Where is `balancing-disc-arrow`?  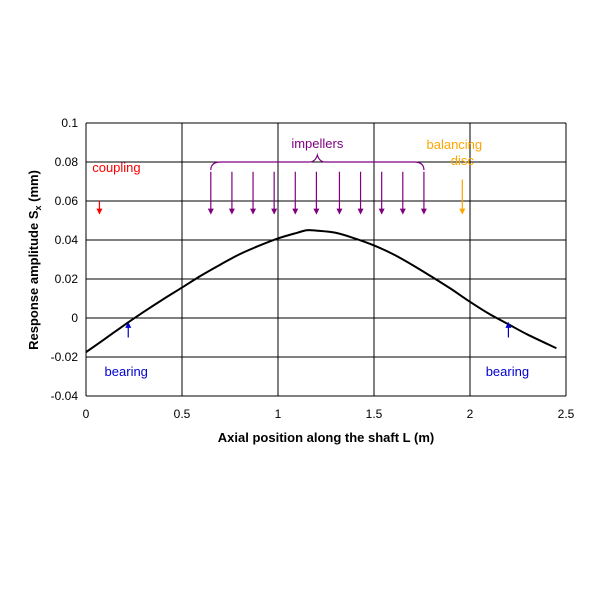
balancing-disc-arrow is located at coordinates (462, 197).